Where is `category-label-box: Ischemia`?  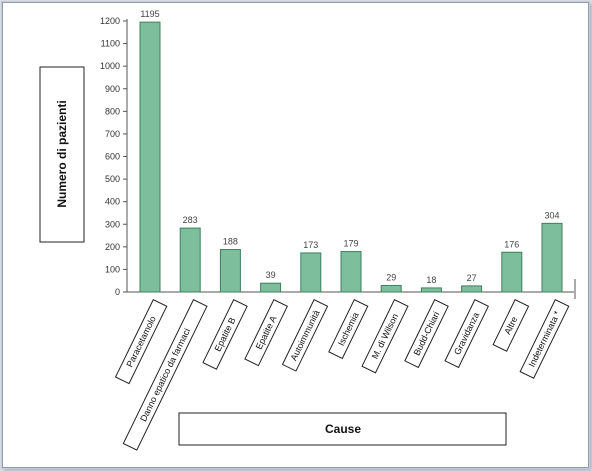
category-label-box: Ischemia is located at coordinates (348, 329).